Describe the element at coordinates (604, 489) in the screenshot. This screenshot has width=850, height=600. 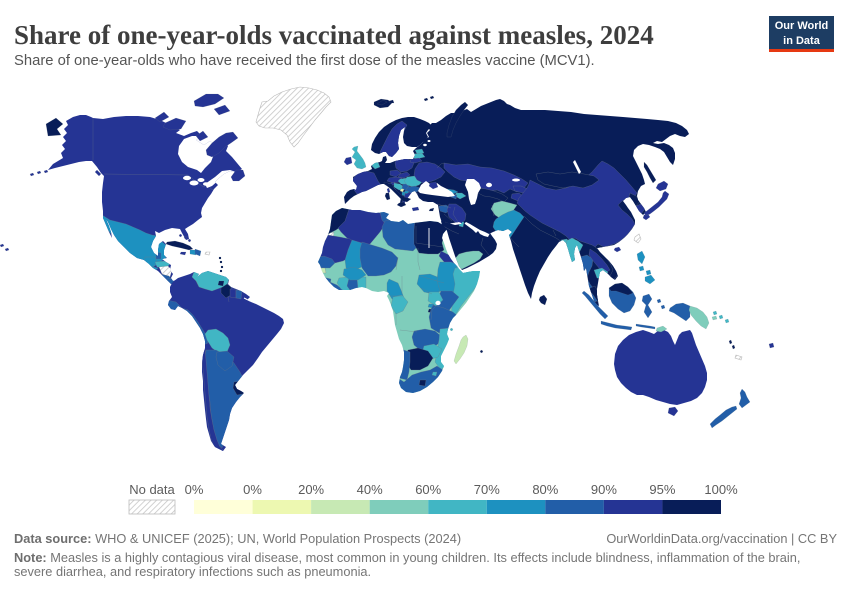
I see `svg-text: 90%` at that location.